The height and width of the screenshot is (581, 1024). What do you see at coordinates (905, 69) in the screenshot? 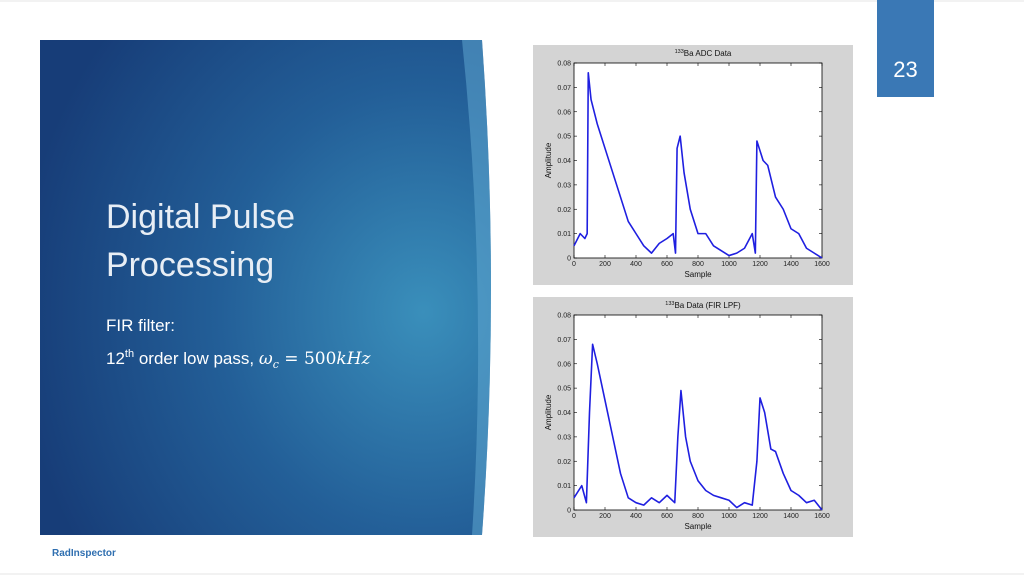
I see `page-number: 23` at bounding box center [905, 69].